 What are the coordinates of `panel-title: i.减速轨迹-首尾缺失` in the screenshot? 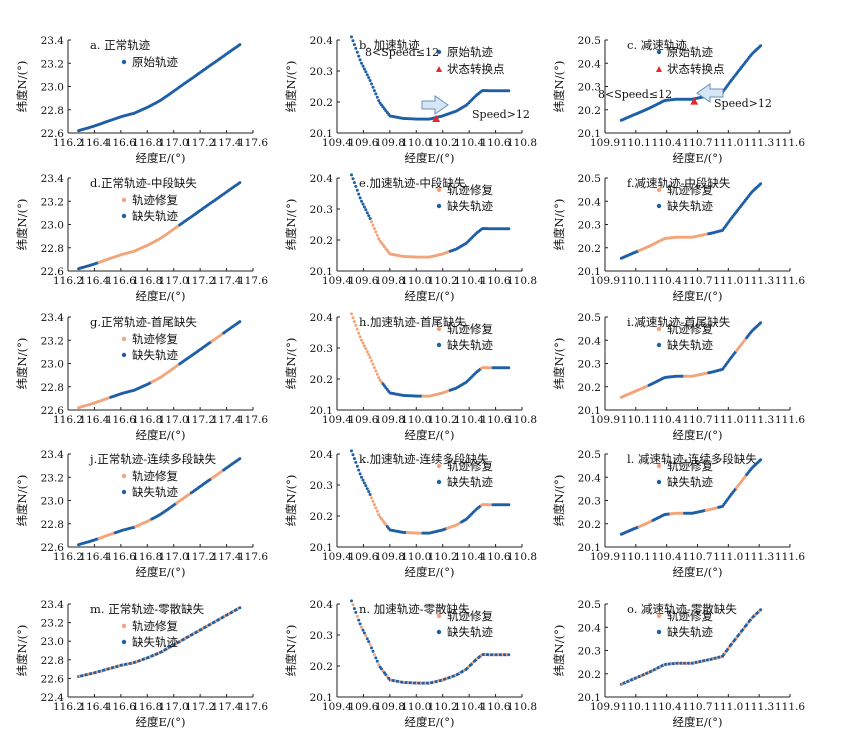 It's located at (679, 322).